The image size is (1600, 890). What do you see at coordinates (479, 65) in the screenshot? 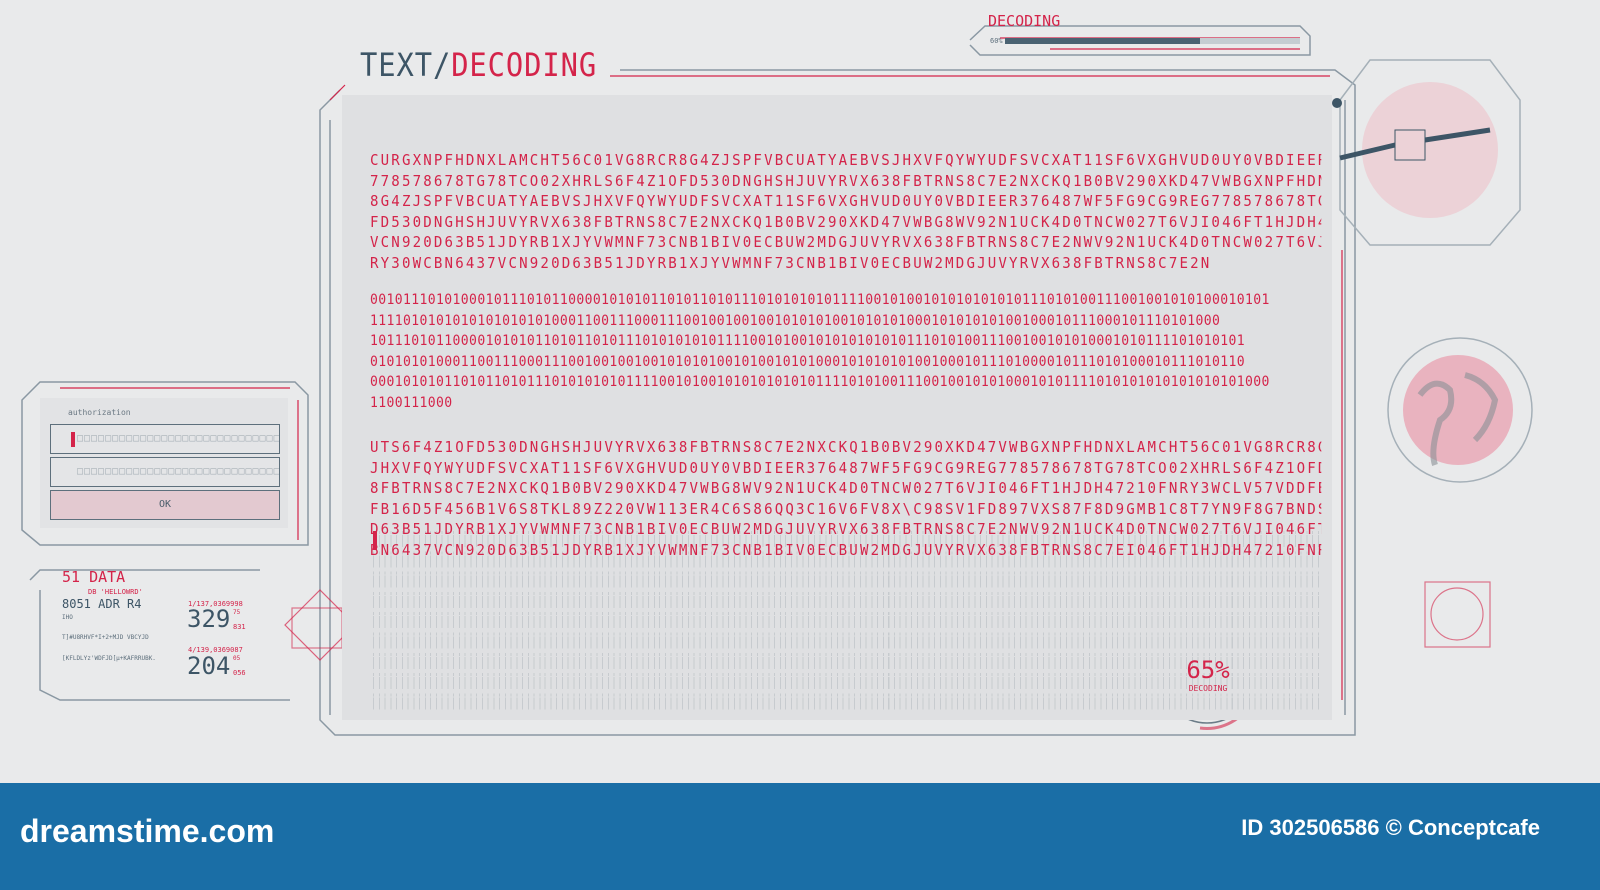
I see `page-title: TEXT/DECODING` at bounding box center [479, 65].